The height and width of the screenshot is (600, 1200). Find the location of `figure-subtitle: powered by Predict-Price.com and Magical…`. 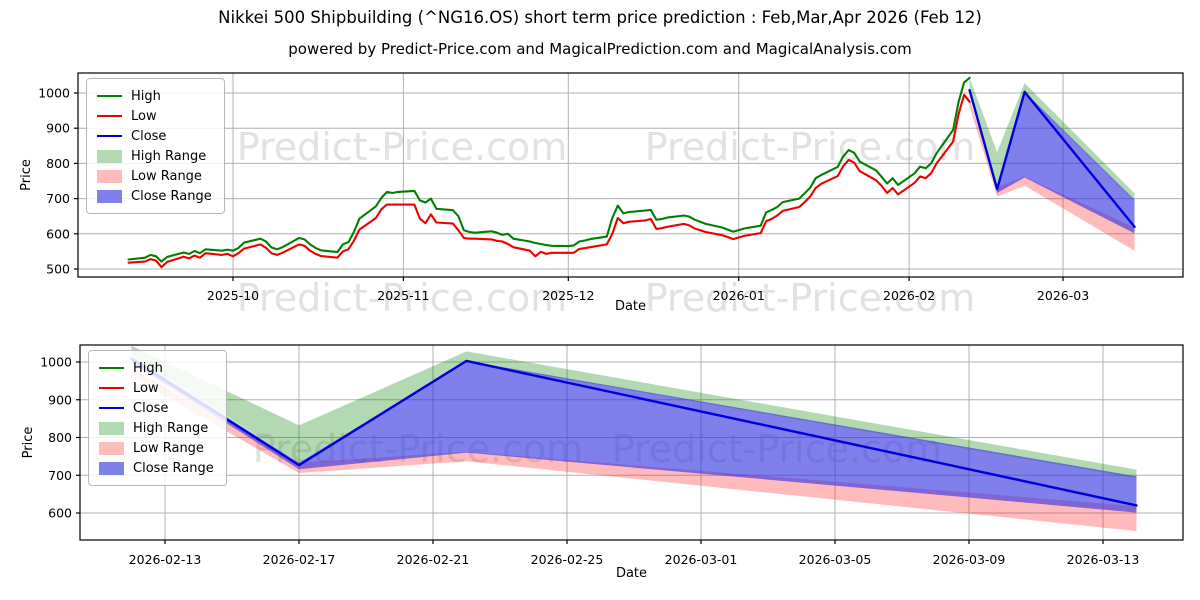

figure-subtitle: powered by Predict-Price.com and Magical… is located at coordinates (600, 49).